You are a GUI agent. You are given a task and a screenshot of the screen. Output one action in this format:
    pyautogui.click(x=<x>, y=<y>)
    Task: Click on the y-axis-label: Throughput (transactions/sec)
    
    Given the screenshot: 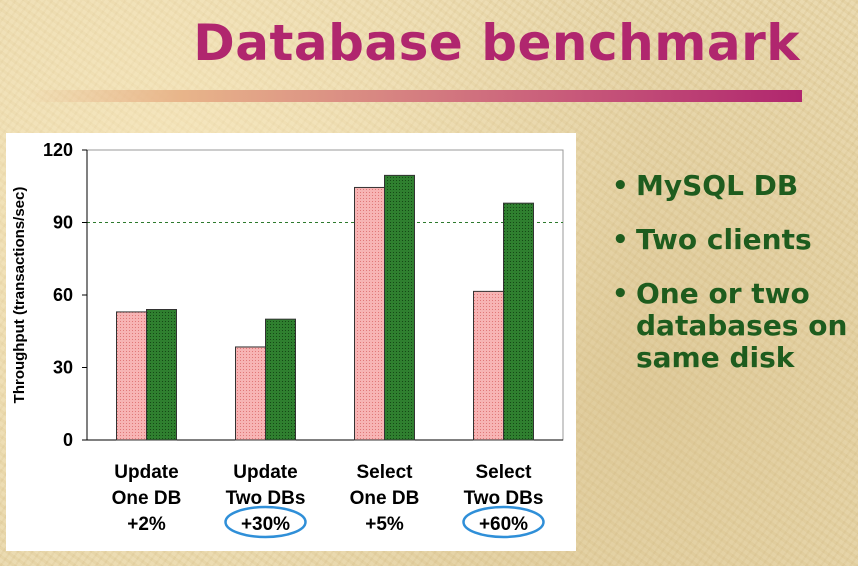 What is the action you would take?
    pyautogui.click(x=19, y=295)
    